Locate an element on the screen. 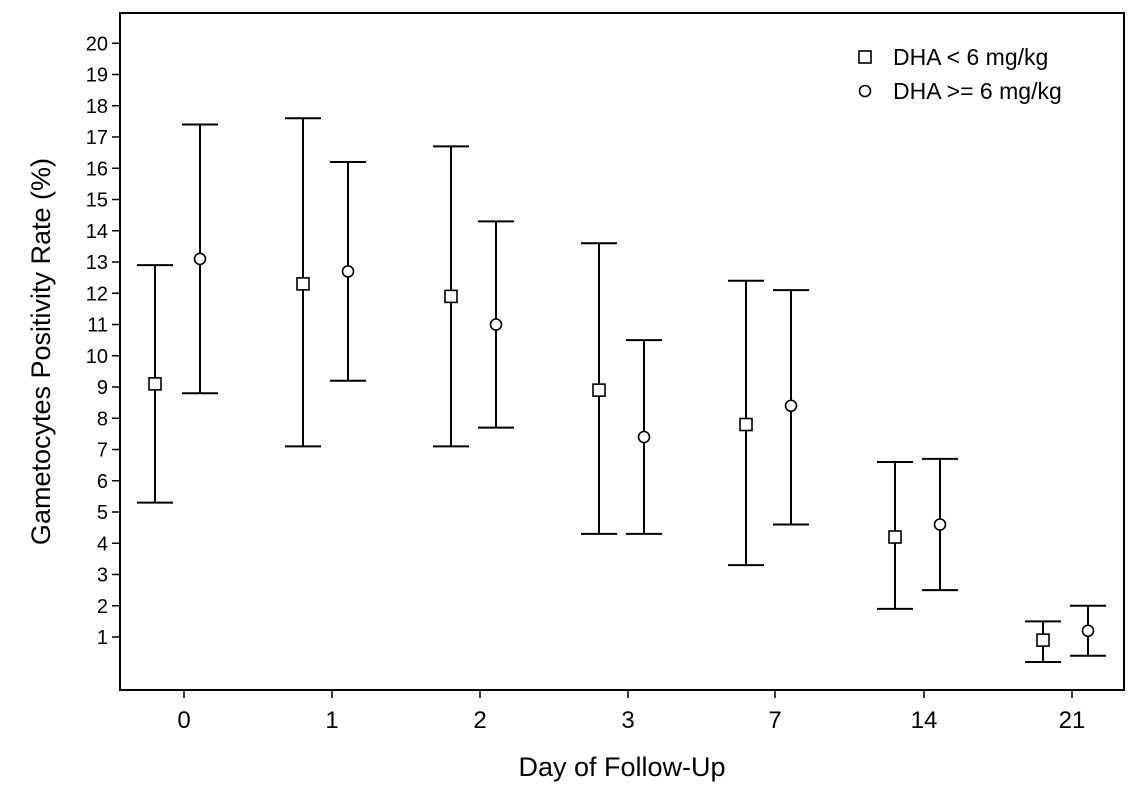 Image resolution: width=1145 pixels, height=800 pixels. y-tick-label: 4 is located at coordinates (102, 544).